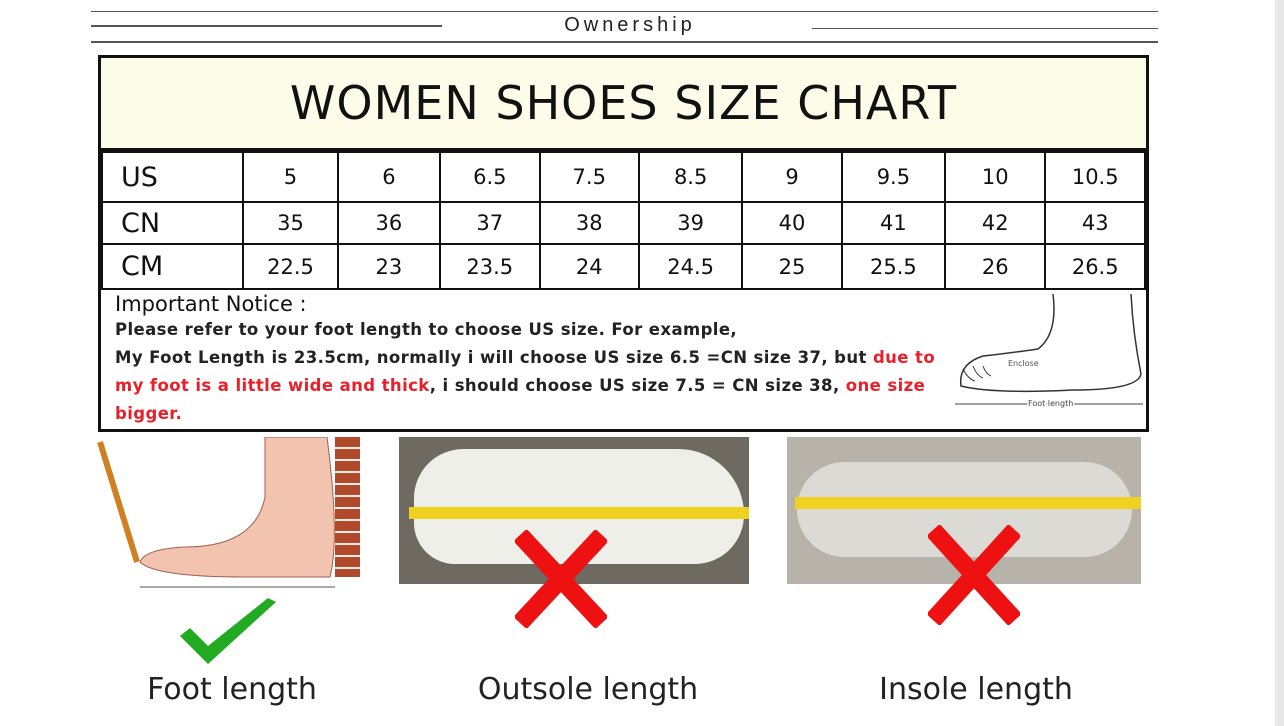 The image size is (1284, 726). Describe the element at coordinates (792, 177) in the screenshot. I see `size-cell: 9` at that location.